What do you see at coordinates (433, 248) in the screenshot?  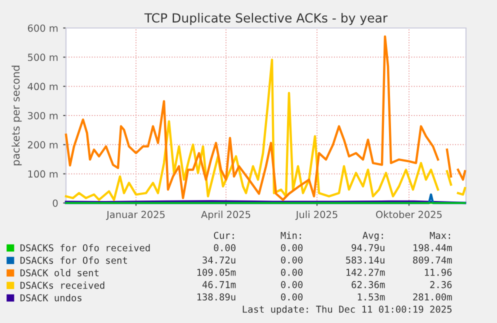 I see `text: 198.44m` at bounding box center [433, 248].